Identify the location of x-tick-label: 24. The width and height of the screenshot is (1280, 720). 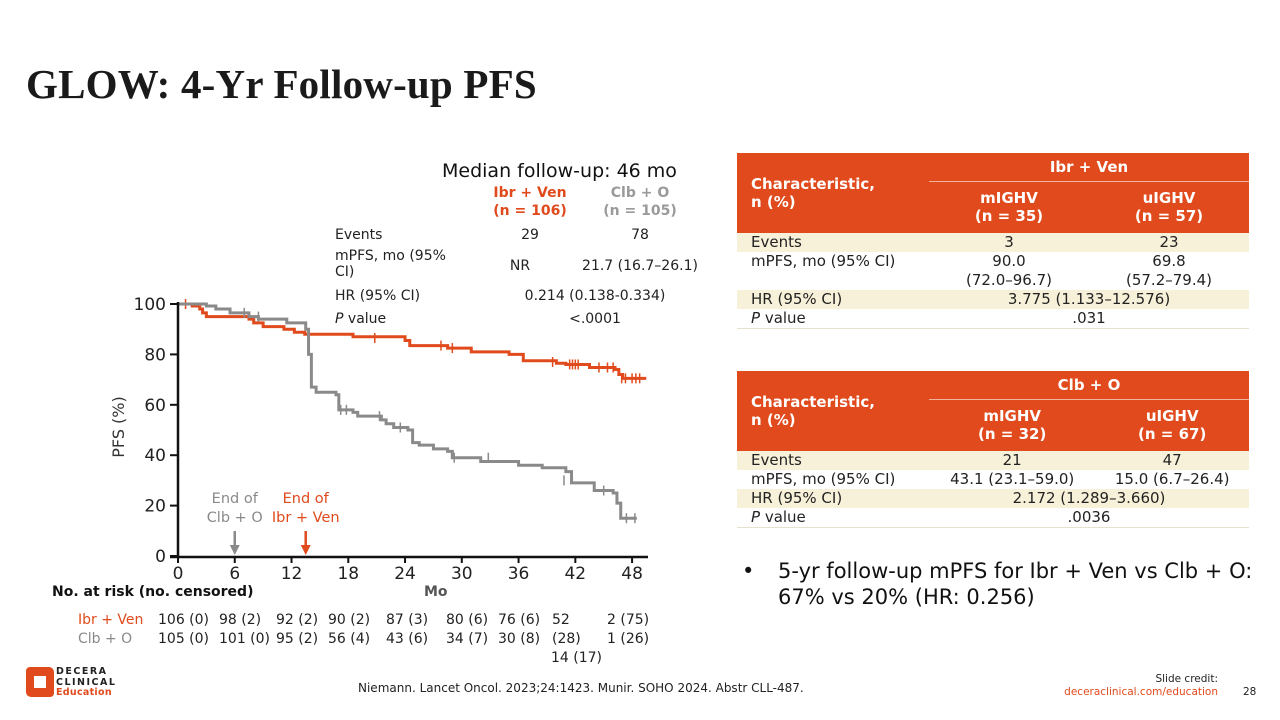
(405, 574).